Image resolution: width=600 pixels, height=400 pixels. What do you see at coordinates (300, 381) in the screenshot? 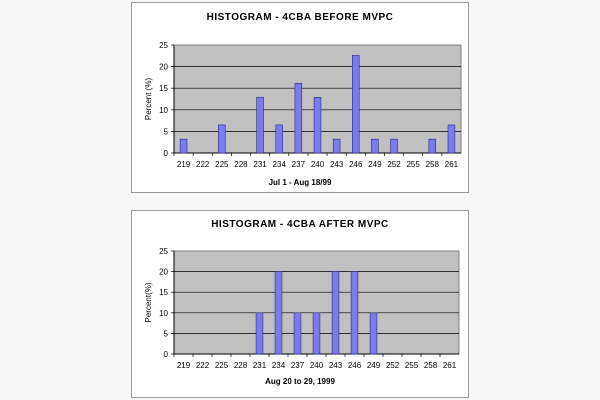
I see `x-axis-title: Aug 20 to 29, 1999` at bounding box center [300, 381].